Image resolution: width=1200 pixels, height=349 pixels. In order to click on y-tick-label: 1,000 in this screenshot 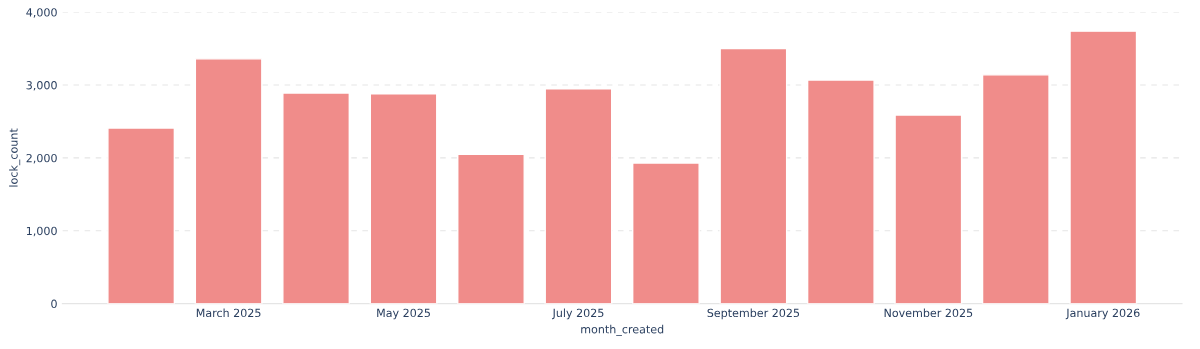, I will do `click(41, 231)`.